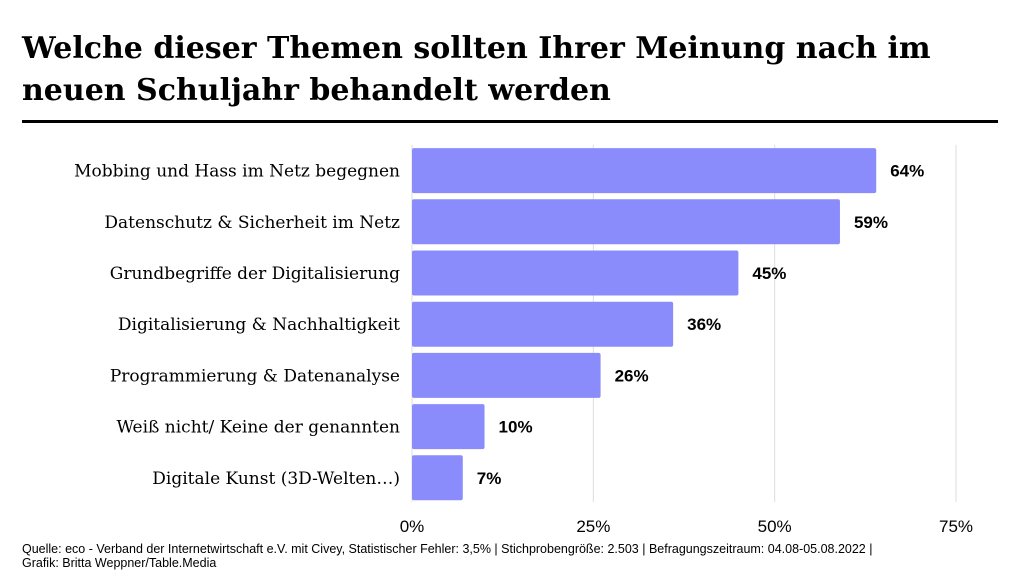  What do you see at coordinates (252, 223) in the screenshot?
I see `category-label: Datenschutz & Sicherheit im Netz` at bounding box center [252, 223].